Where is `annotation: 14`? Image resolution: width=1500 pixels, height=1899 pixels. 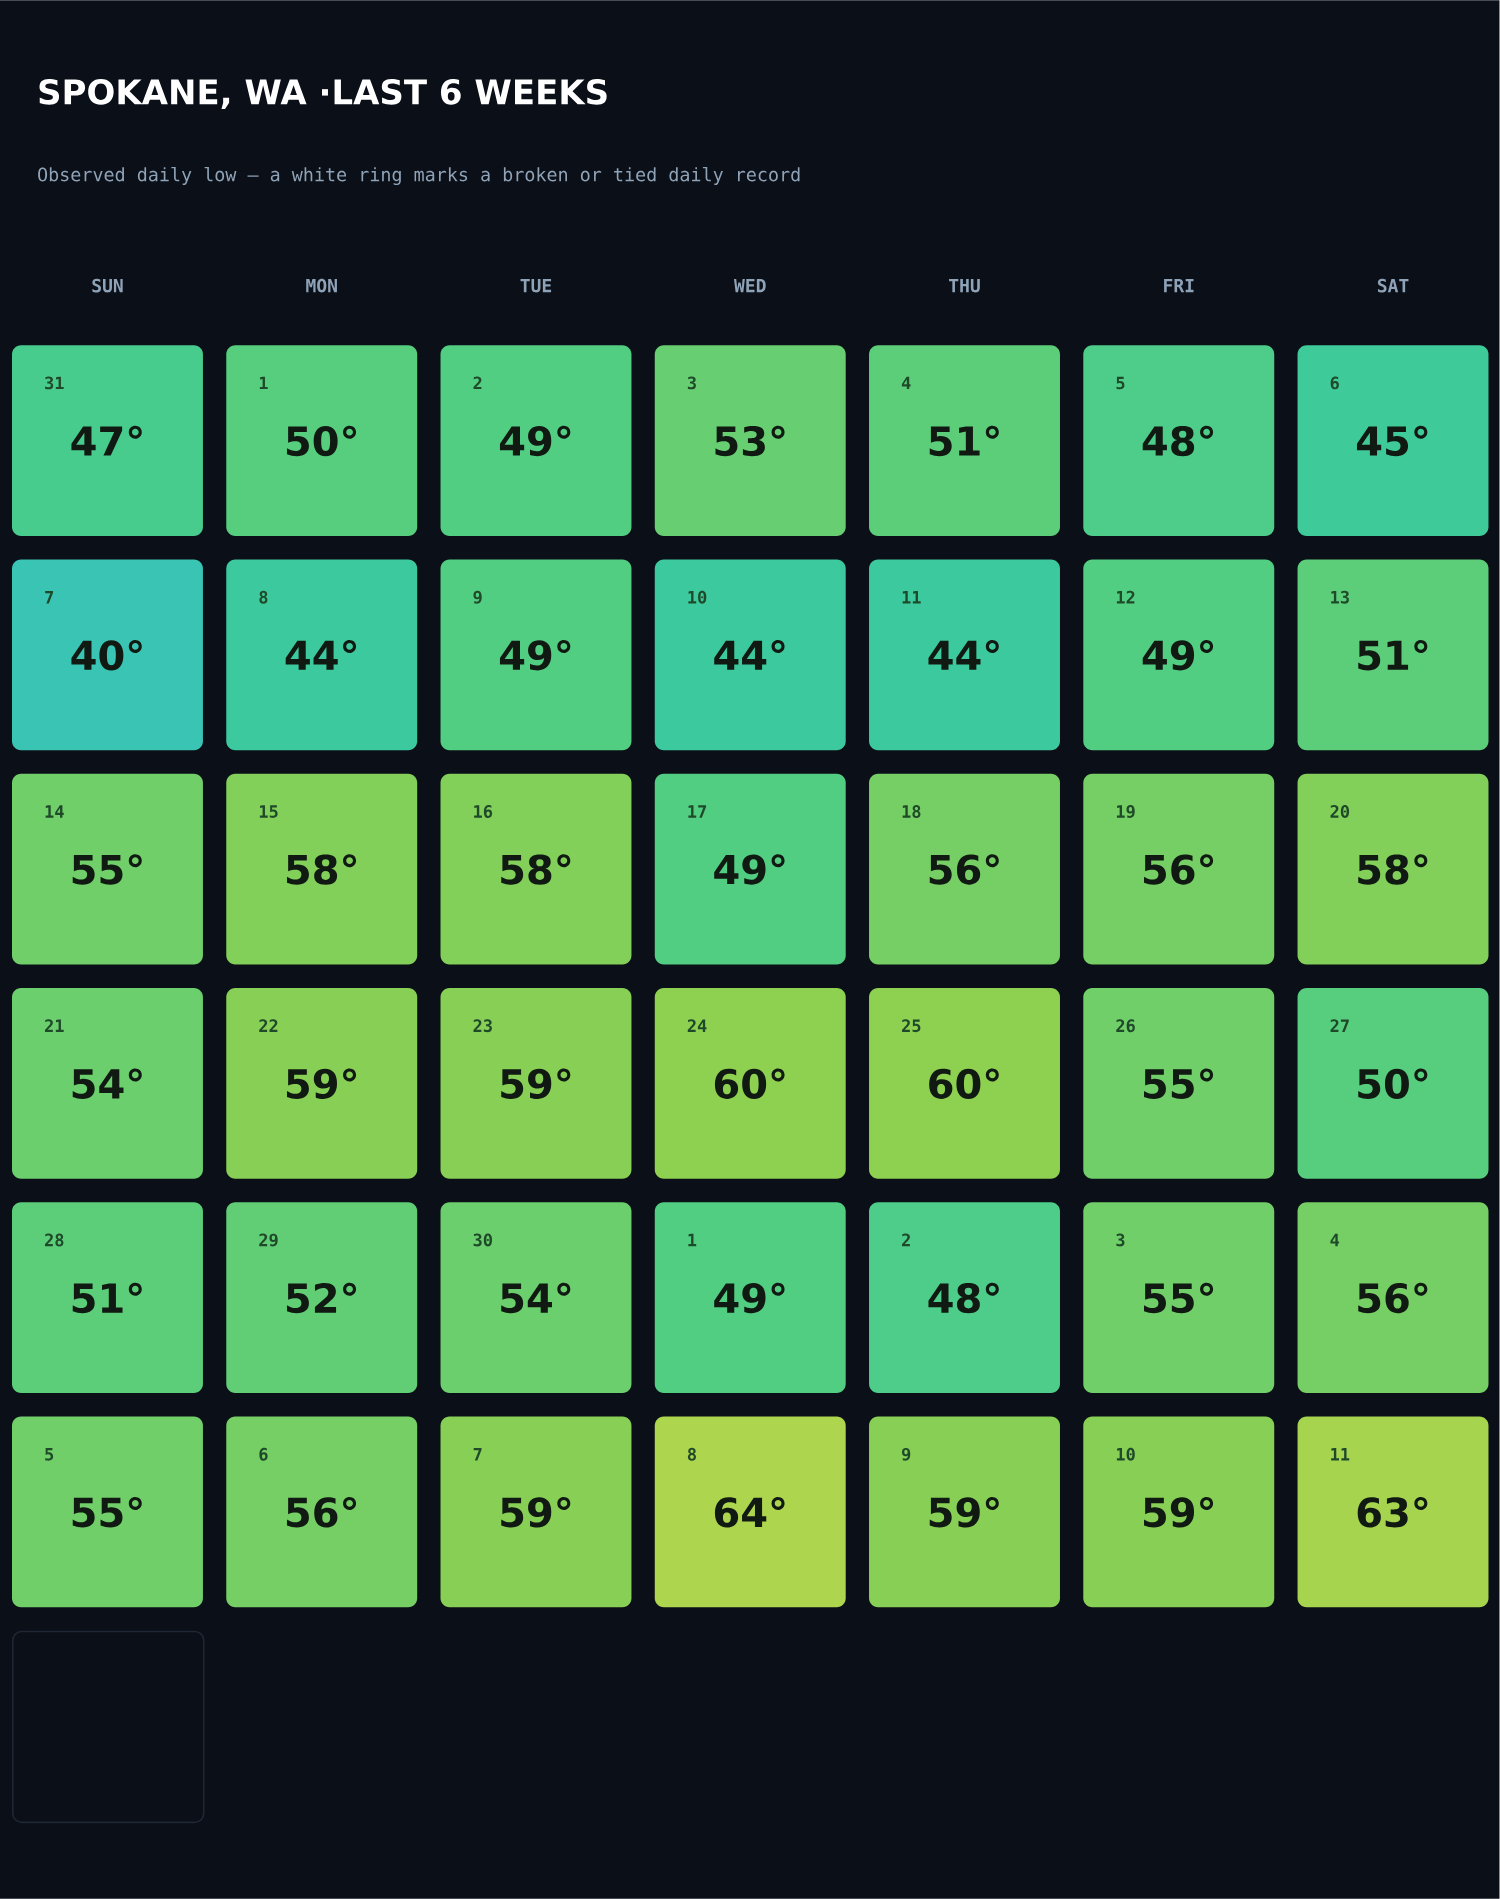 annotation: 14 is located at coordinates (54, 811).